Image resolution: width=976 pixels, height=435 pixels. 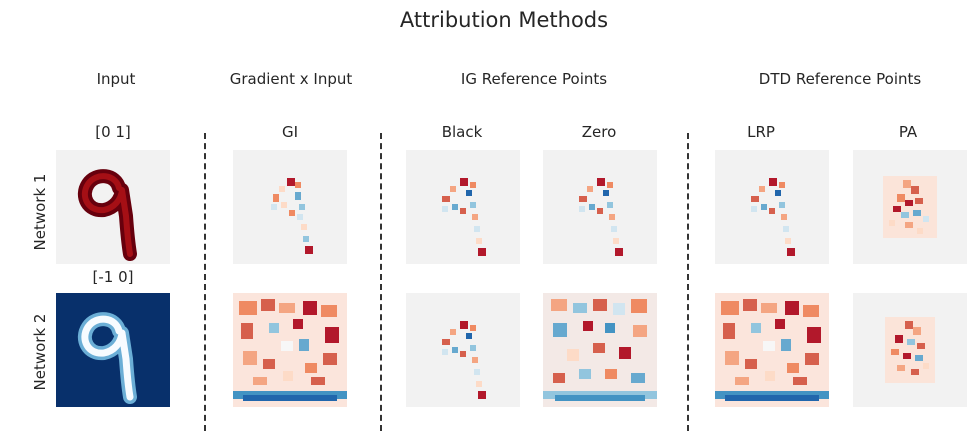 I want to click on group-label-gradient-input: Gradient x Input, so click(x=291, y=79).